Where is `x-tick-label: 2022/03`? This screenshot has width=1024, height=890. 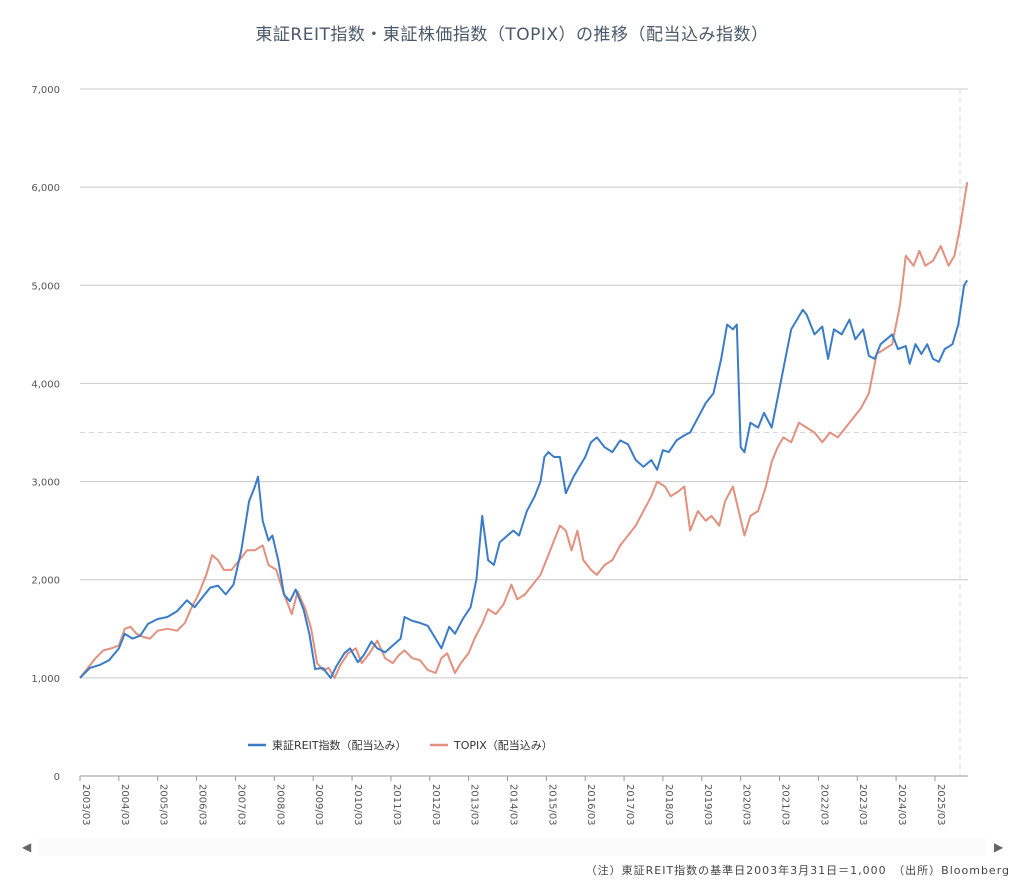 x-tick-label: 2022/03 is located at coordinates (823, 805).